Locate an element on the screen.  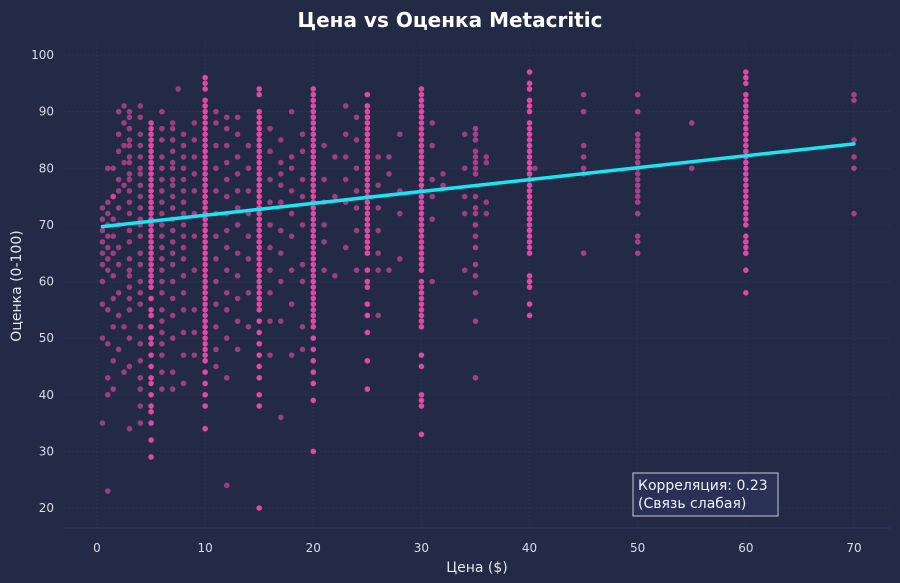
x-tick-label: 0 is located at coordinates (97, 548).